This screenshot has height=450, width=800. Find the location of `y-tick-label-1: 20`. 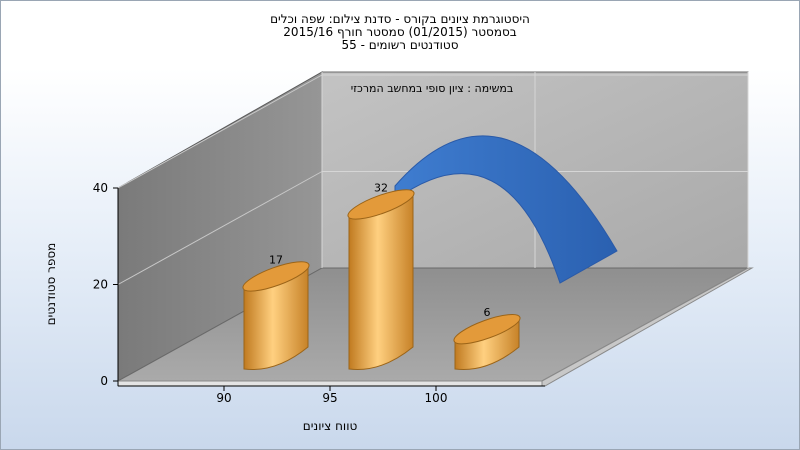

y-tick-label-1: 20 is located at coordinates (100, 285).